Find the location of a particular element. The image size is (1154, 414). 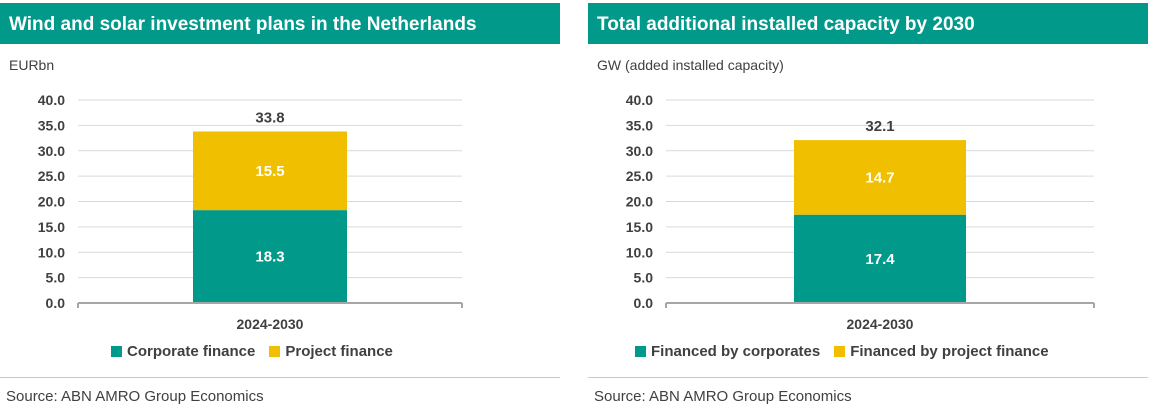

y-axis-unit: EURbn is located at coordinates (32, 65).